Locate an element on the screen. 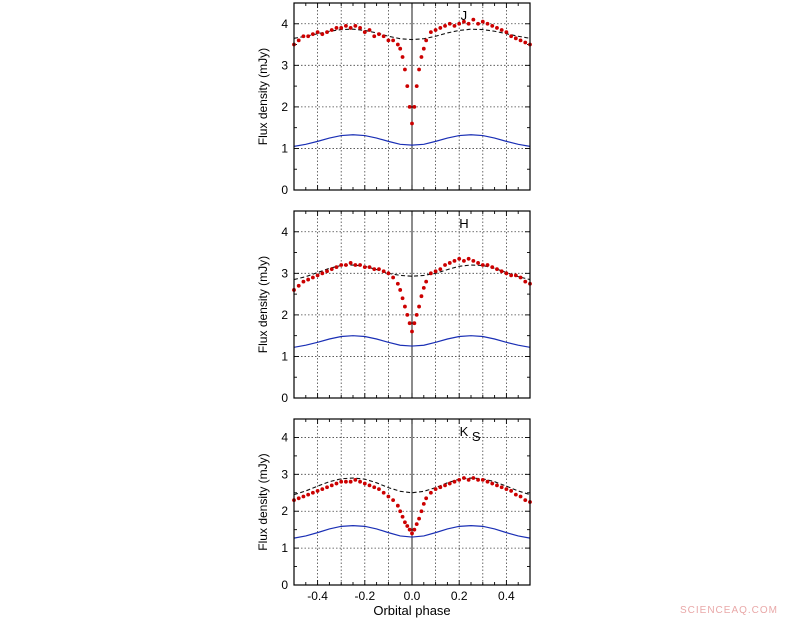 This screenshot has height=622, width=792. band-label-subscript: S is located at coordinates (476, 436).